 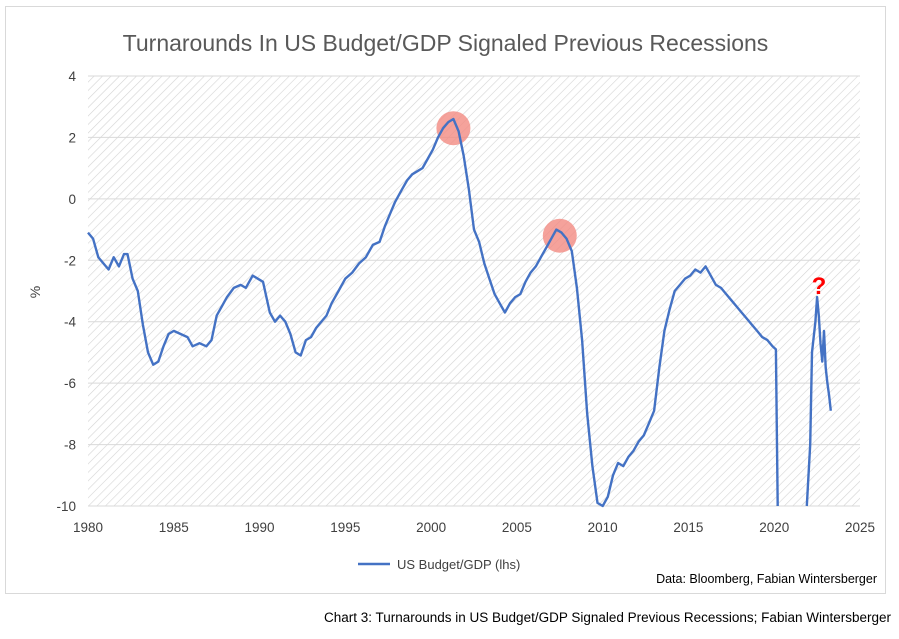 I want to click on x-tick-label: 2025, so click(x=860, y=527).